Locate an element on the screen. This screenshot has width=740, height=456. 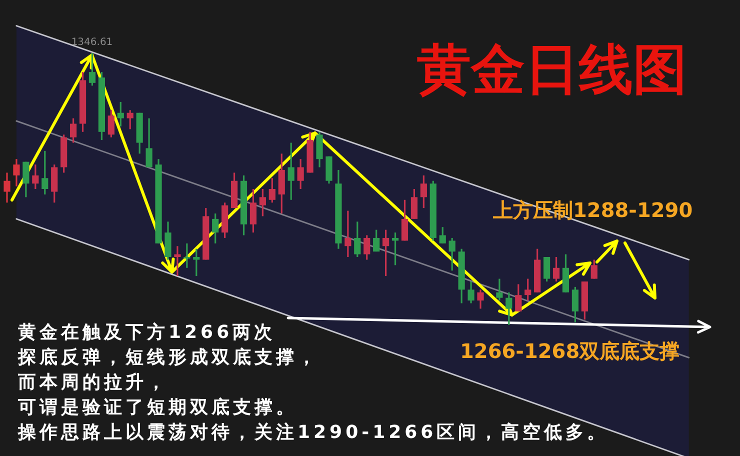
text: 操作思路上以震荡对待，关注1290-1266区间，高空低多。 is located at coordinates (313, 432).